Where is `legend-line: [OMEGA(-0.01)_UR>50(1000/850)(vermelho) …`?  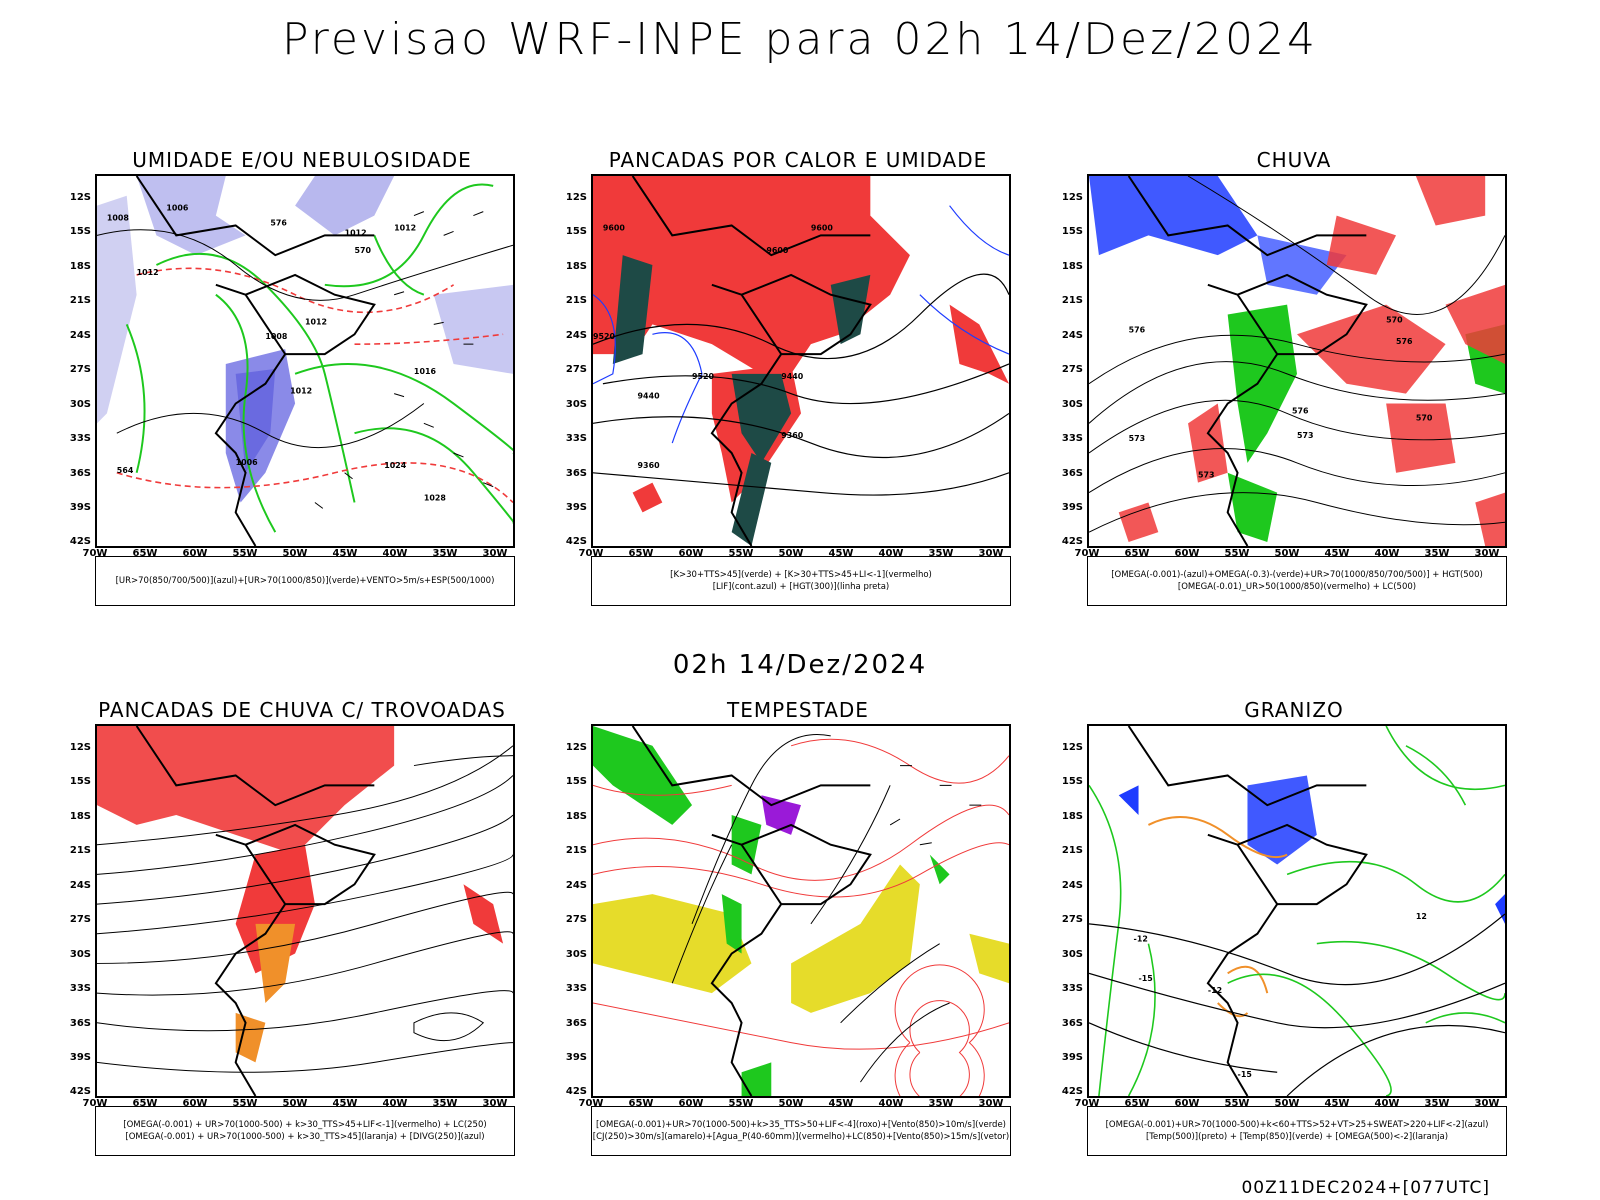
legend-line: [OMEGA(-0.01)_UR>50(1000/850)(vermelho) … is located at coordinates (1297, 587).